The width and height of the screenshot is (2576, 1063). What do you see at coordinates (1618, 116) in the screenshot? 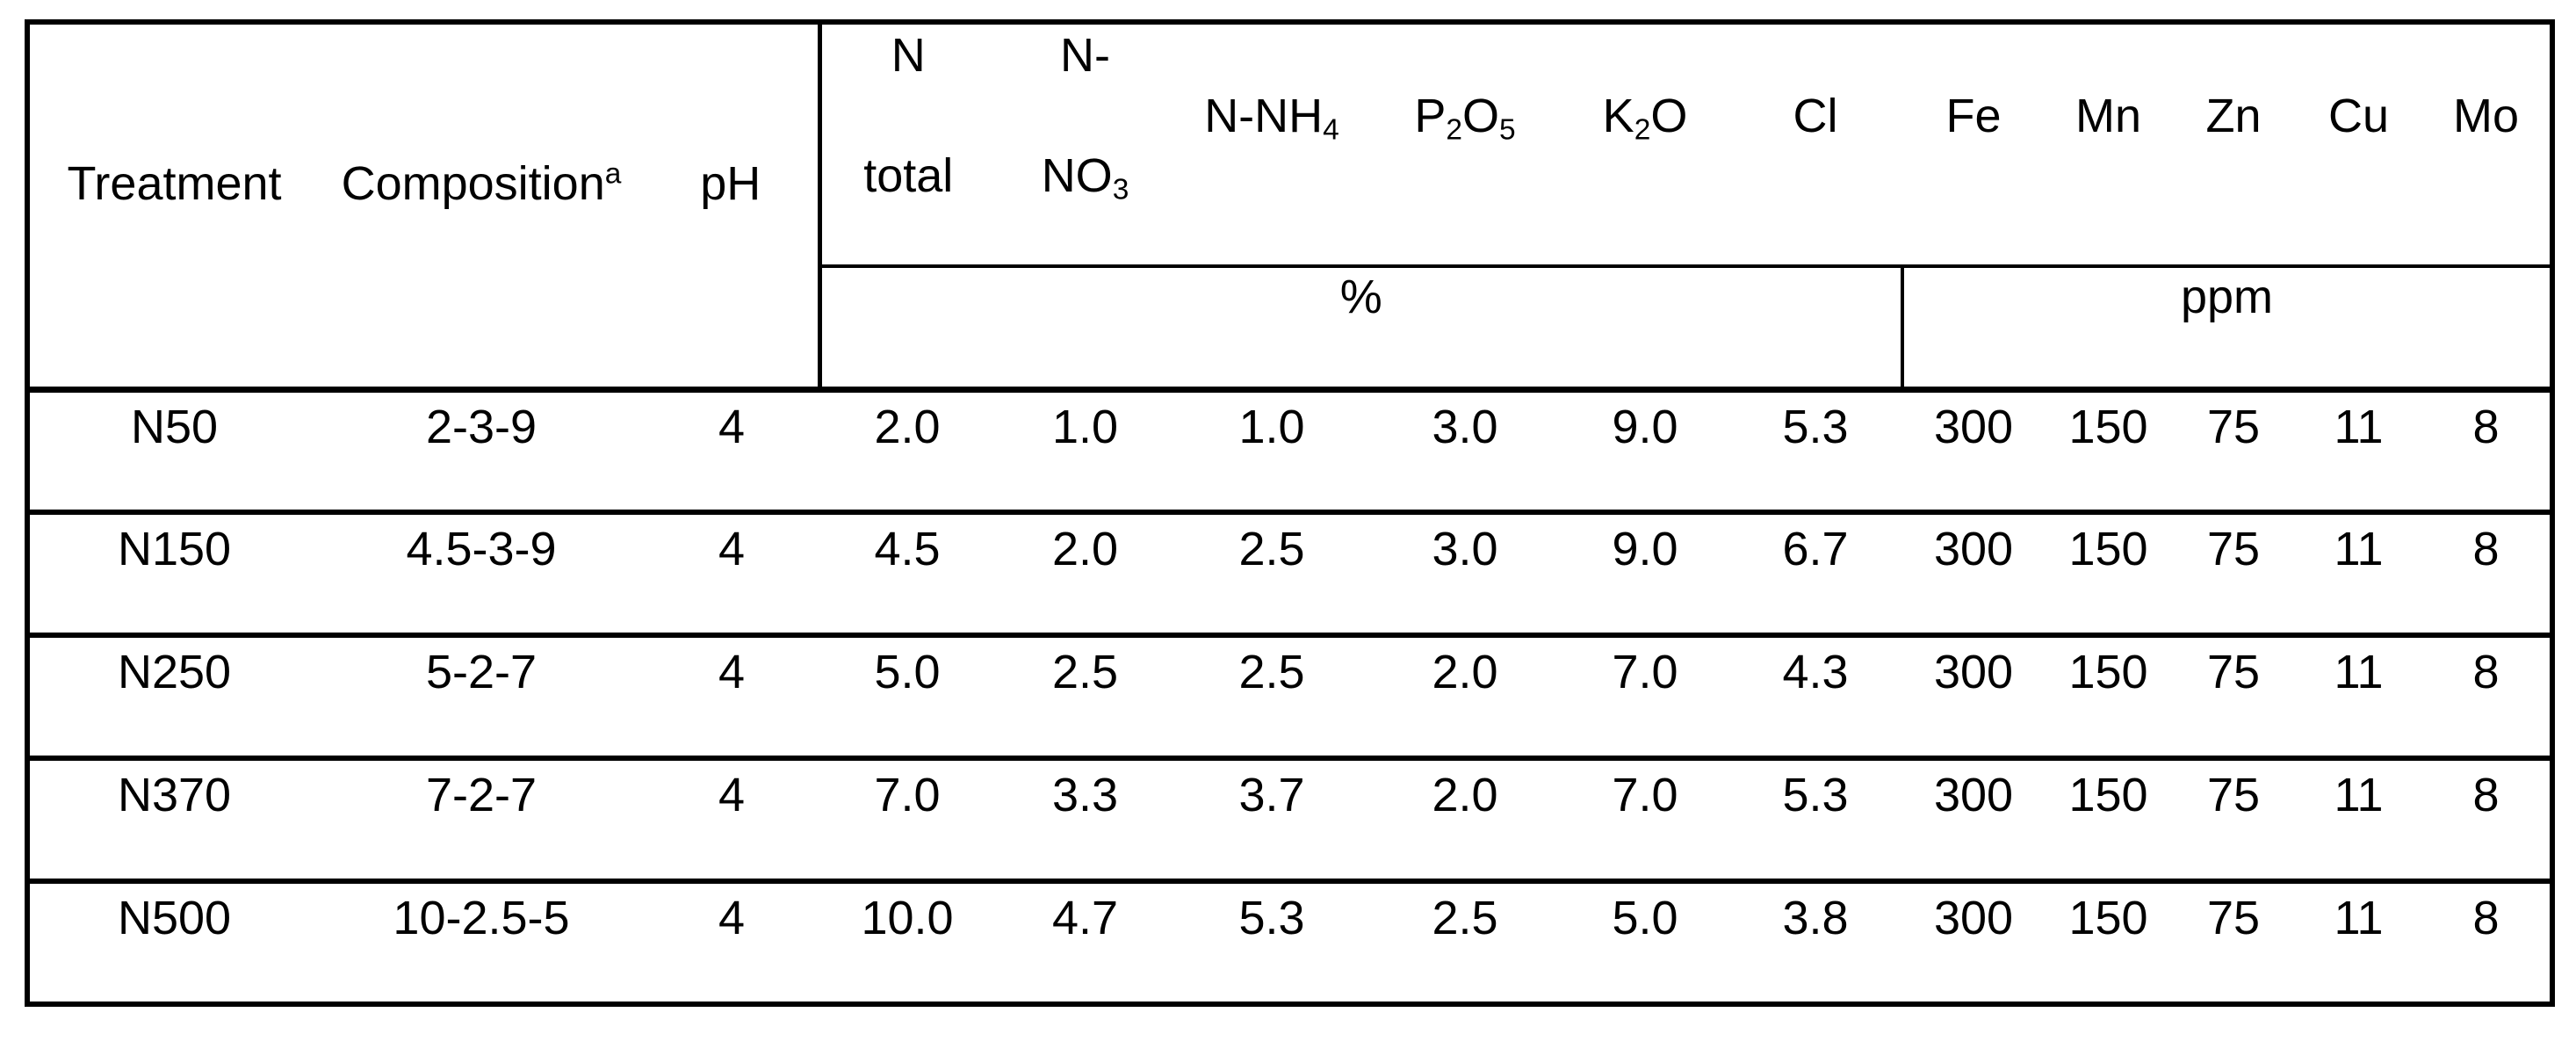
I see `k2o-k: K` at bounding box center [1618, 116].